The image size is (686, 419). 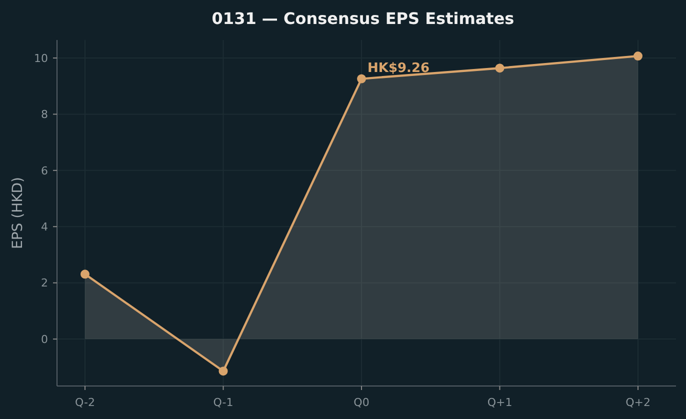 I want to click on annotation: HK$9.26, so click(x=399, y=68).